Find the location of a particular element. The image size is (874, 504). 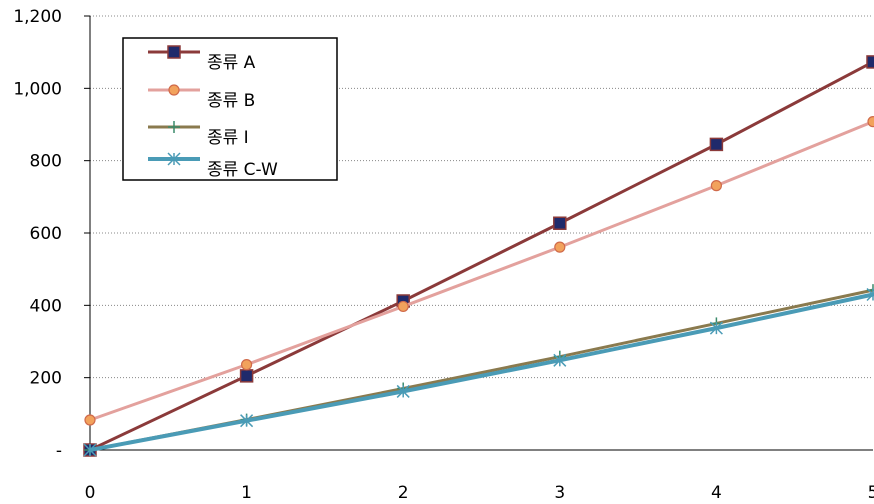

x-tick-label: 5 is located at coordinates (871, 493).